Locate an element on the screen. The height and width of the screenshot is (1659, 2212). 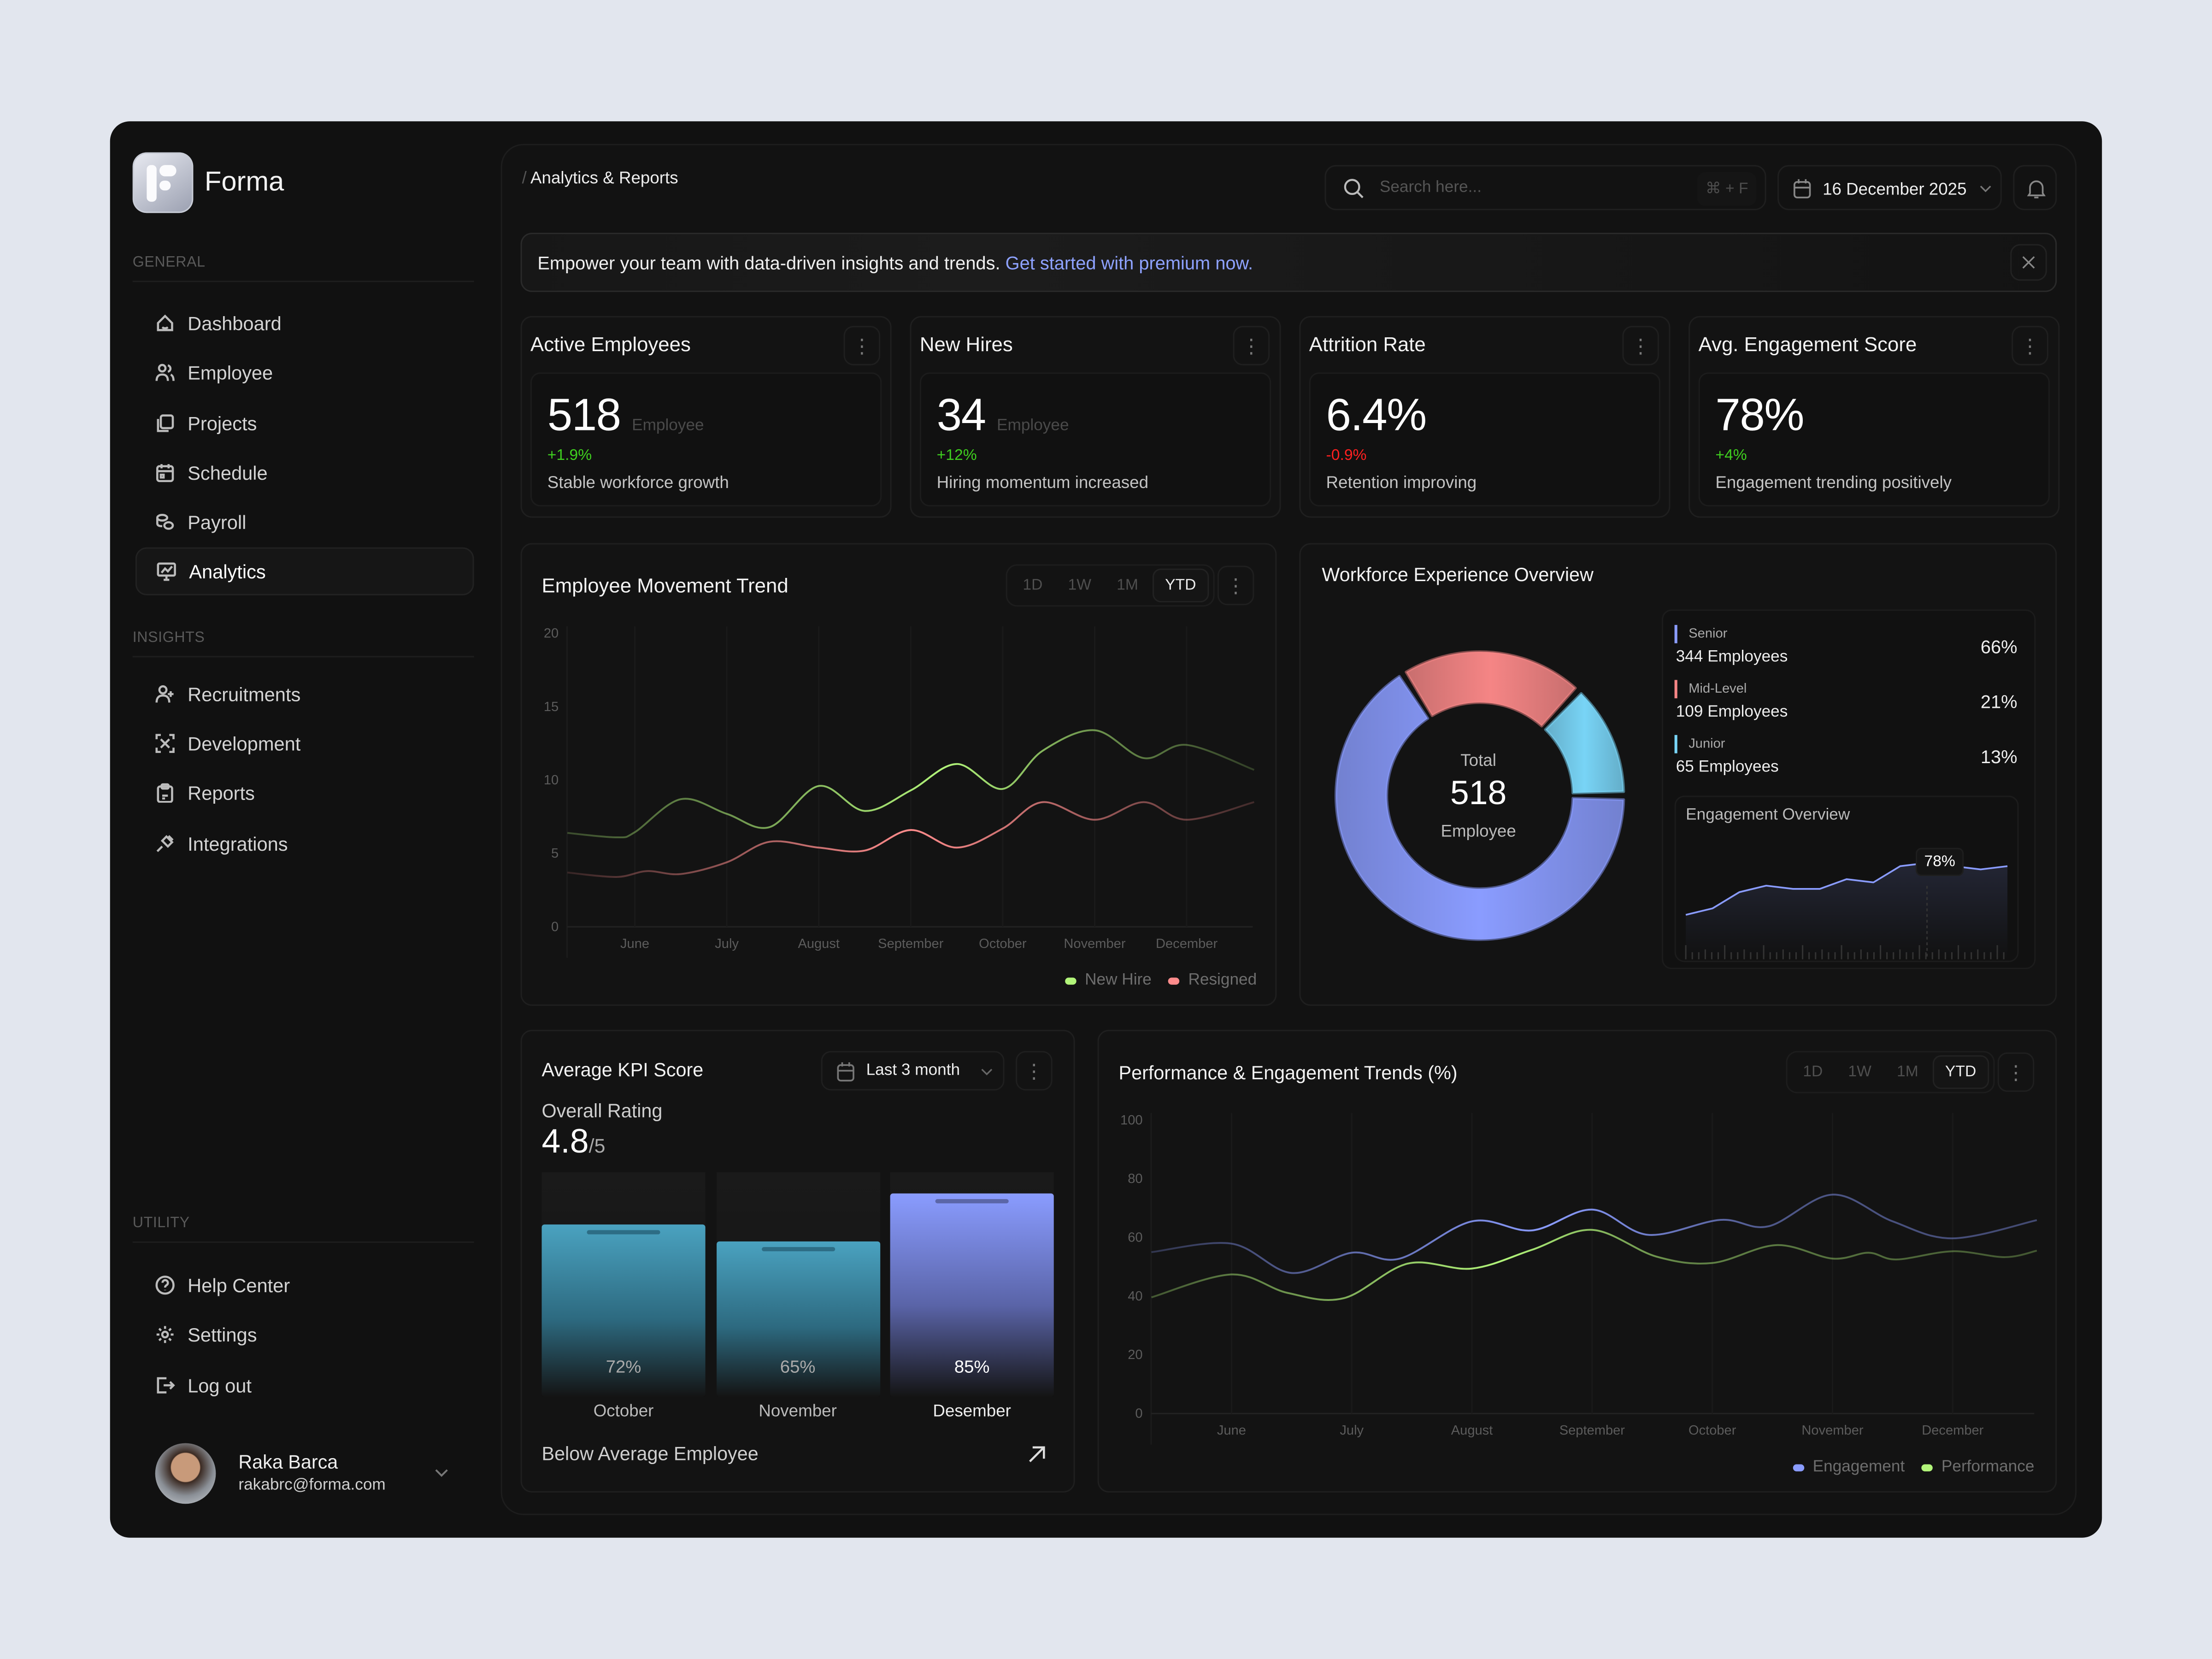
breadcrumb-current: Analytics & Reports is located at coordinates (604, 178).